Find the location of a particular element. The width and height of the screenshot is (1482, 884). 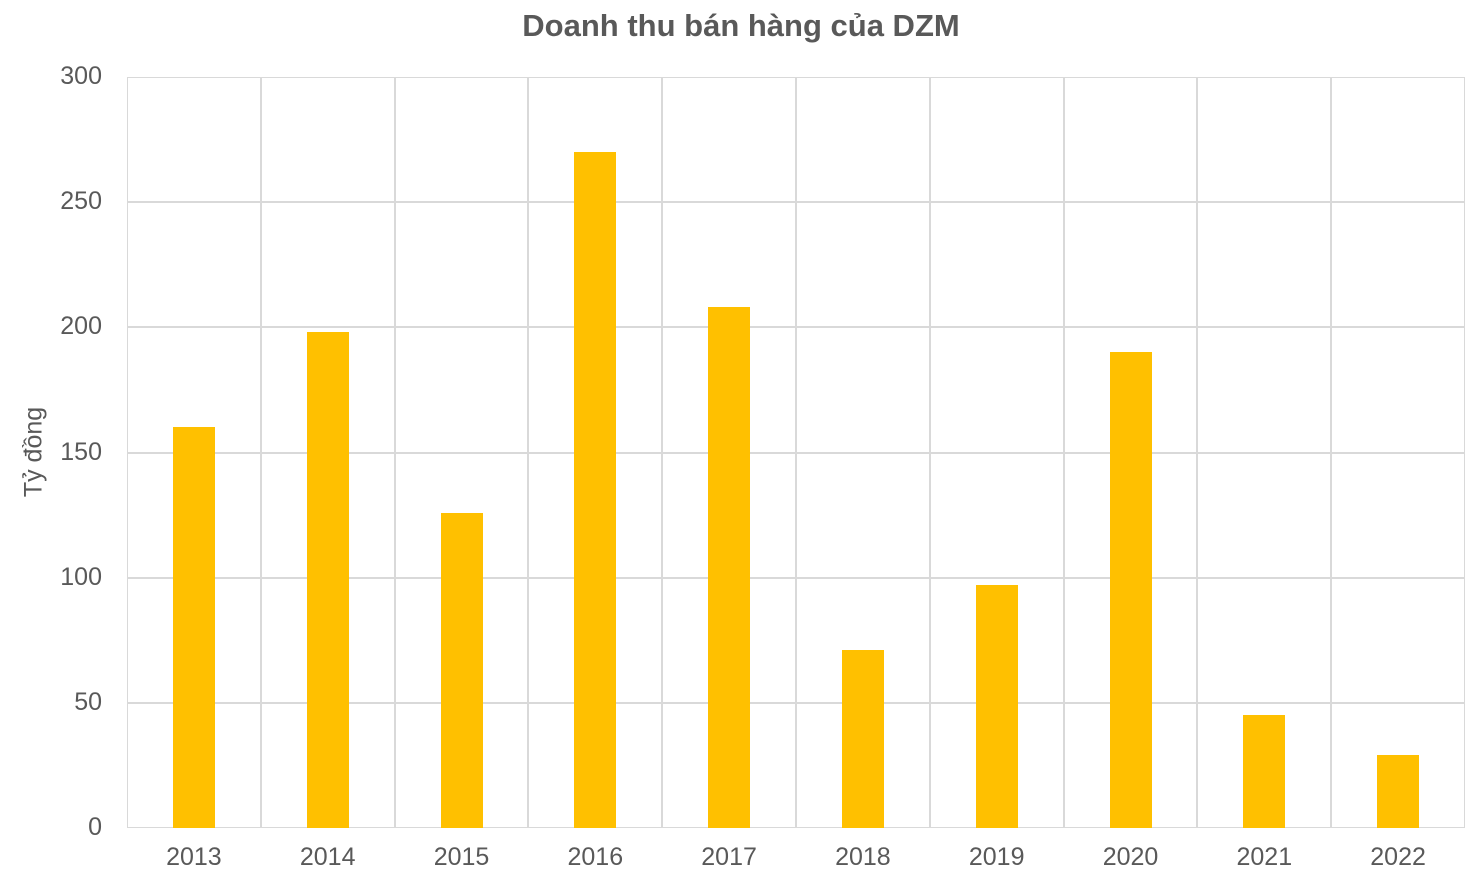

bar-2015 is located at coordinates (461, 670).